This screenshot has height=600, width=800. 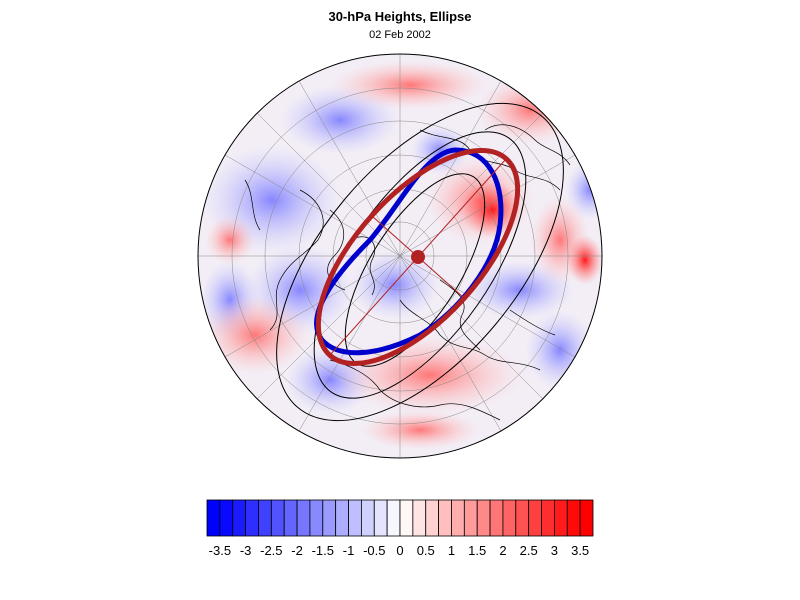 I want to click on colorbar-tick-label: -1.5, so click(x=323, y=550).